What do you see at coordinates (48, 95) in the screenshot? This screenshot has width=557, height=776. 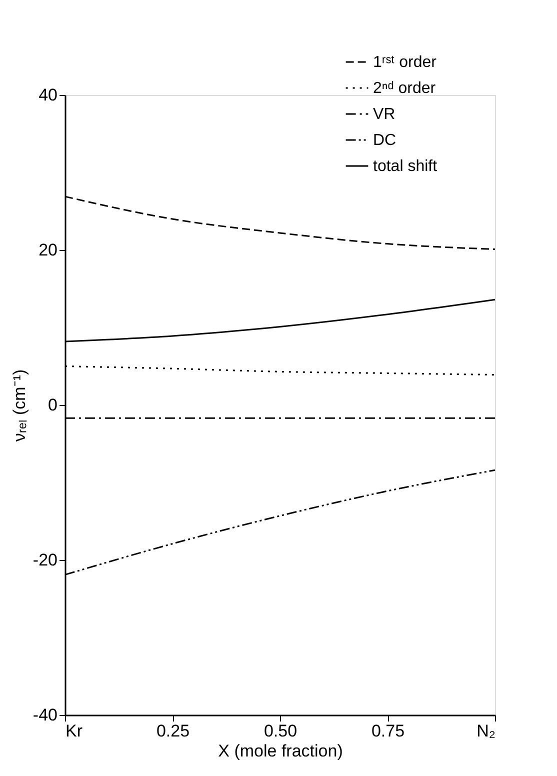 I see `y-tick-label: 40` at bounding box center [48, 95].